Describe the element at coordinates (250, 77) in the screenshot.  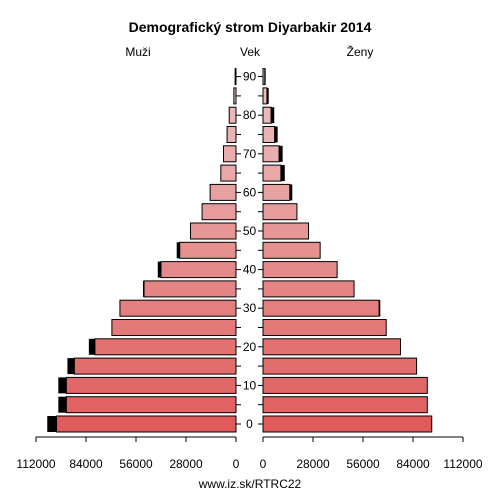
I see `age-tick-label: 90` at that location.